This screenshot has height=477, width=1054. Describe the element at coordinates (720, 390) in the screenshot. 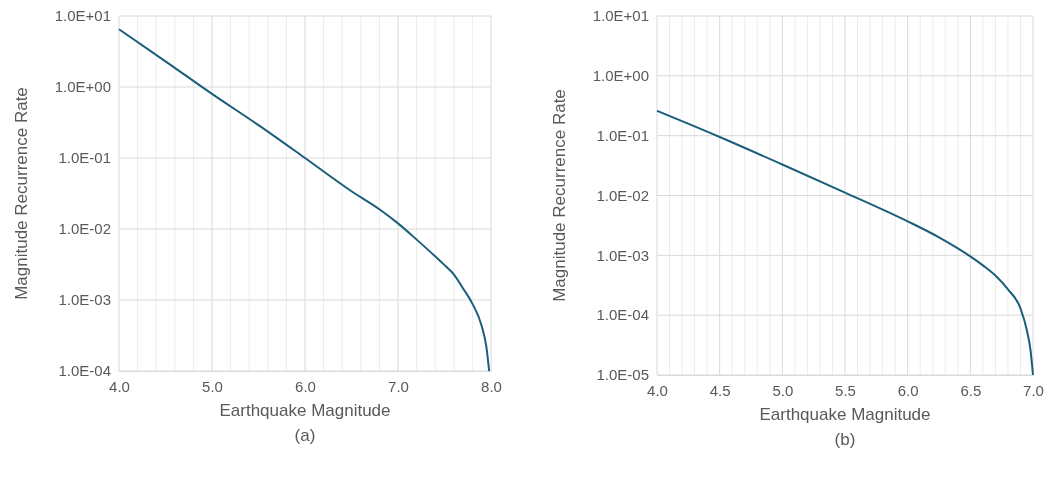

I see `x-tick-label: 4.5` at that location.